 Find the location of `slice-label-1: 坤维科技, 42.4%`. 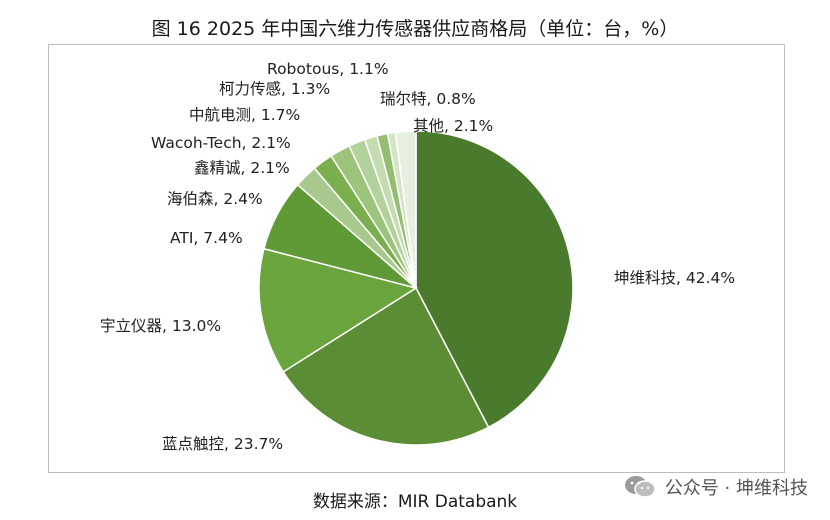

slice-label-1: 坤维科技, 42.4% is located at coordinates (674, 278).